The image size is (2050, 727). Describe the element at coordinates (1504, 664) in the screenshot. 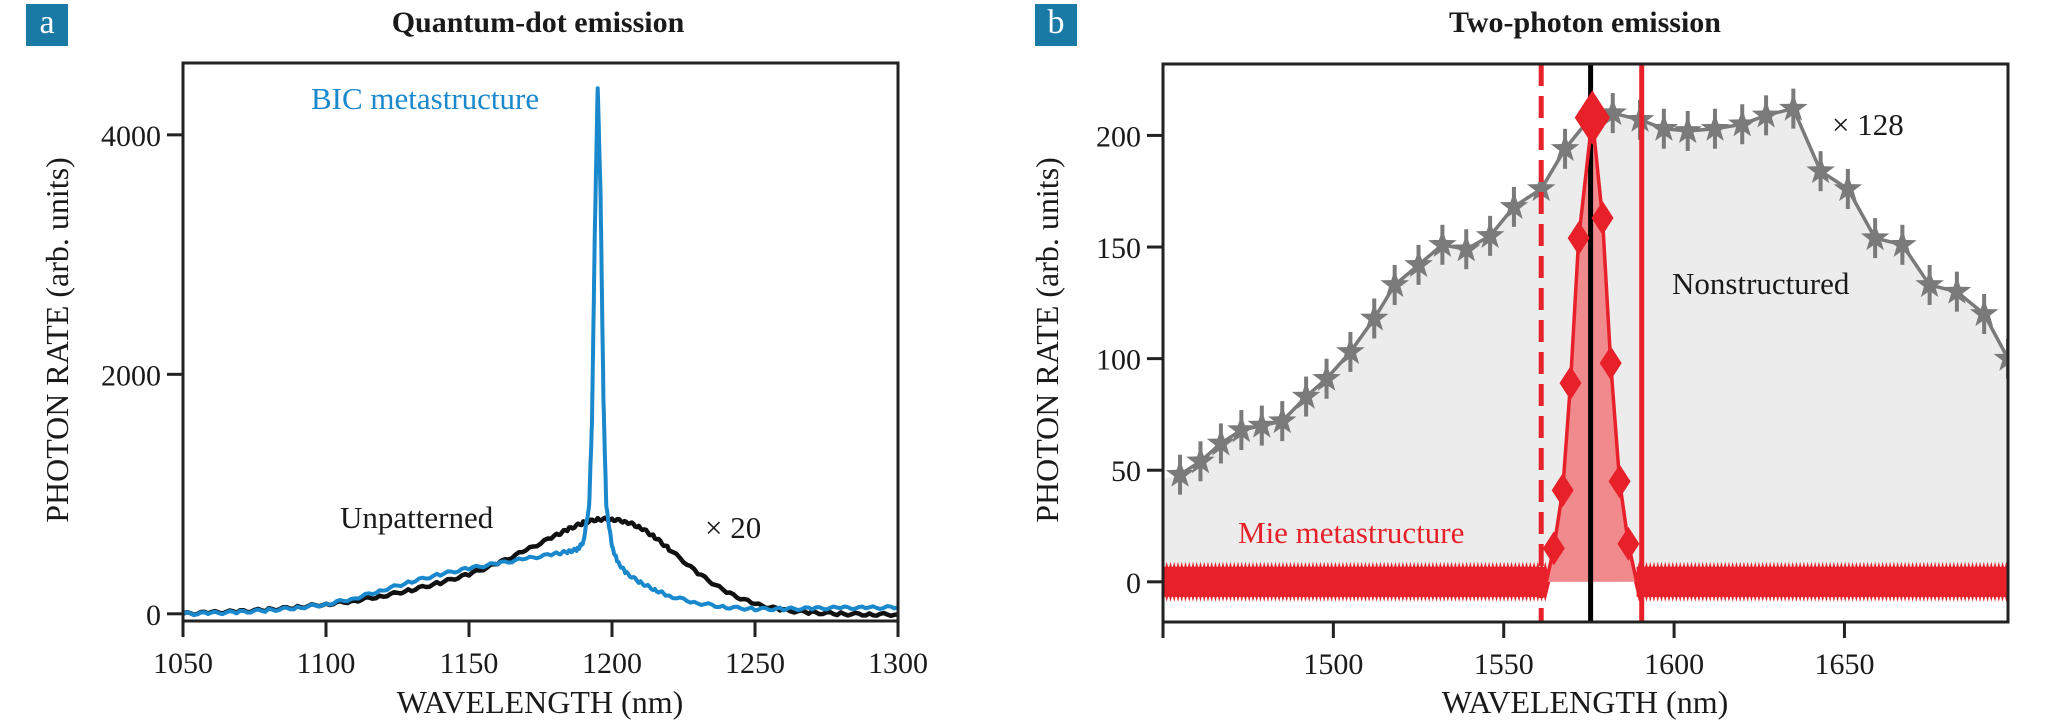

I see `x-tick-label: 1550` at that location.